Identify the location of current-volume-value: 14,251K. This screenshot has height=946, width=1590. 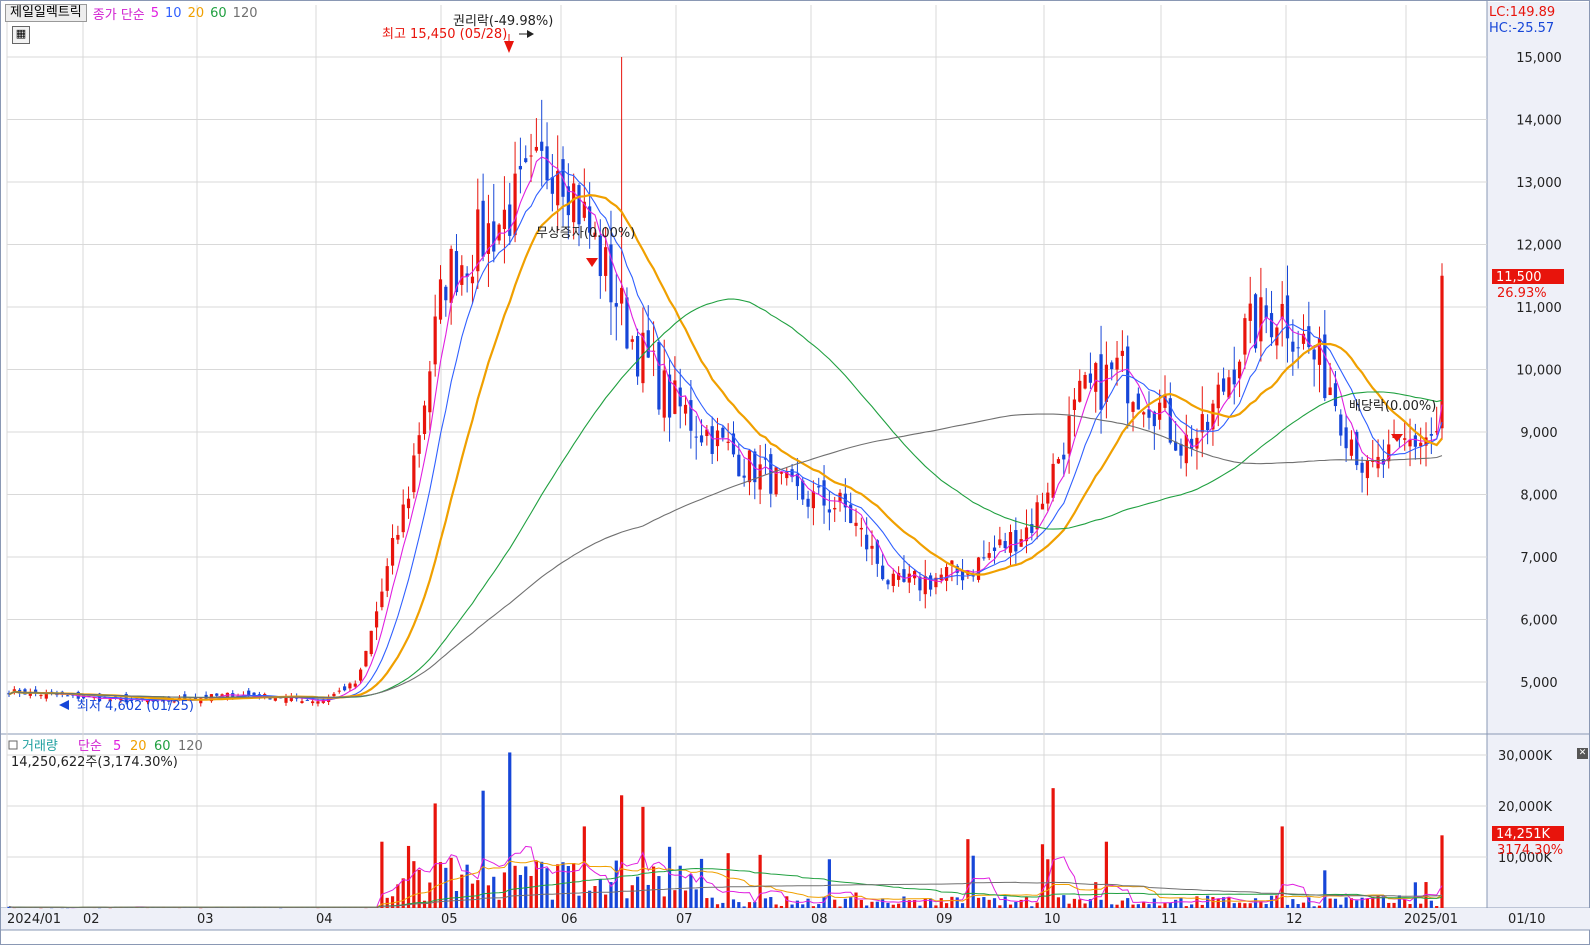
(1523, 834).